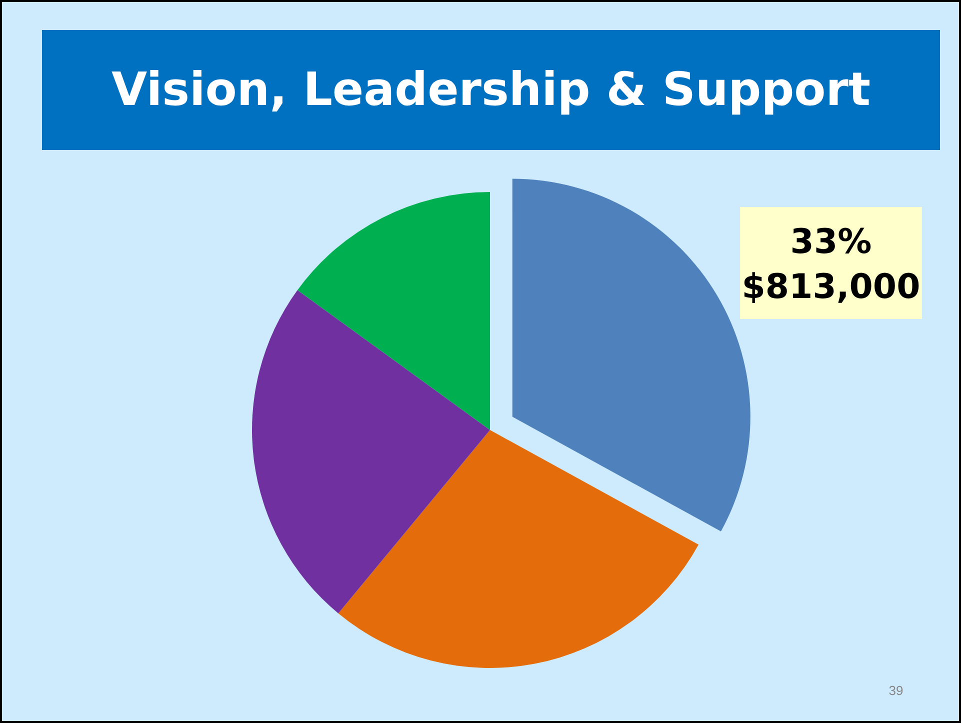  I want to click on text: 39, so click(896, 690).